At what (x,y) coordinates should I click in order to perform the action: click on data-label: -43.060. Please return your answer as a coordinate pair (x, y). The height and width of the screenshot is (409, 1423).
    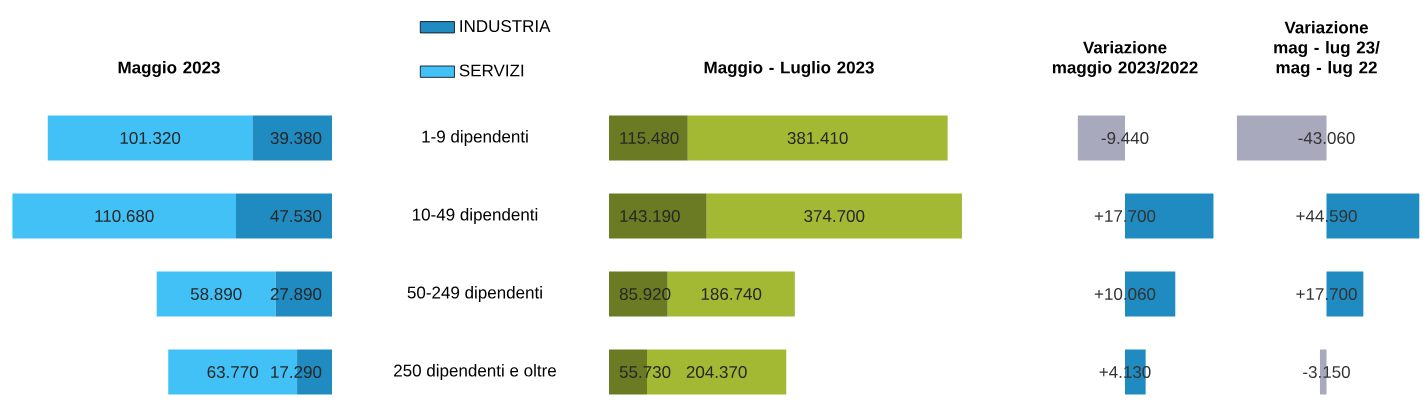
    Looking at the image, I should click on (1326, 138).